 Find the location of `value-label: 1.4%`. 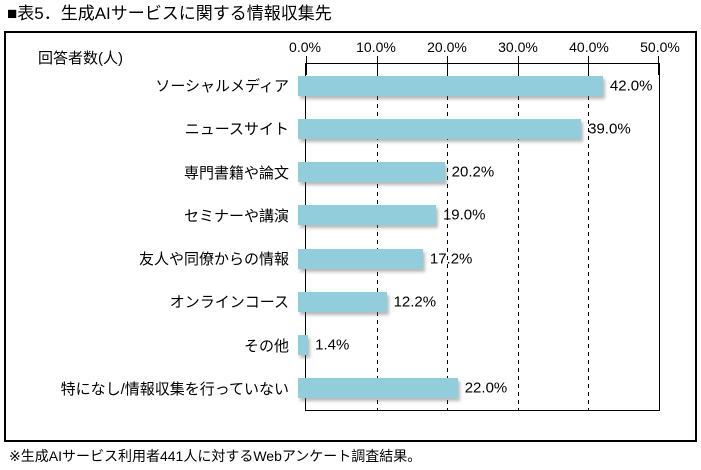

value-label: 1.4% is located at coordinates (332, 345).